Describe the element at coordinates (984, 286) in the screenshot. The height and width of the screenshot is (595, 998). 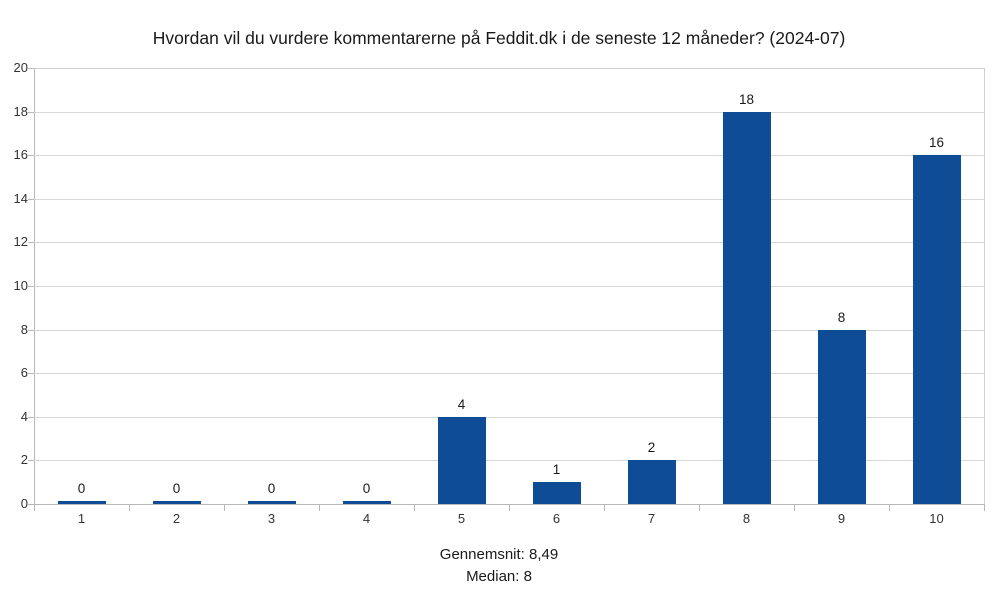
I see `plot-right-border` at that location.